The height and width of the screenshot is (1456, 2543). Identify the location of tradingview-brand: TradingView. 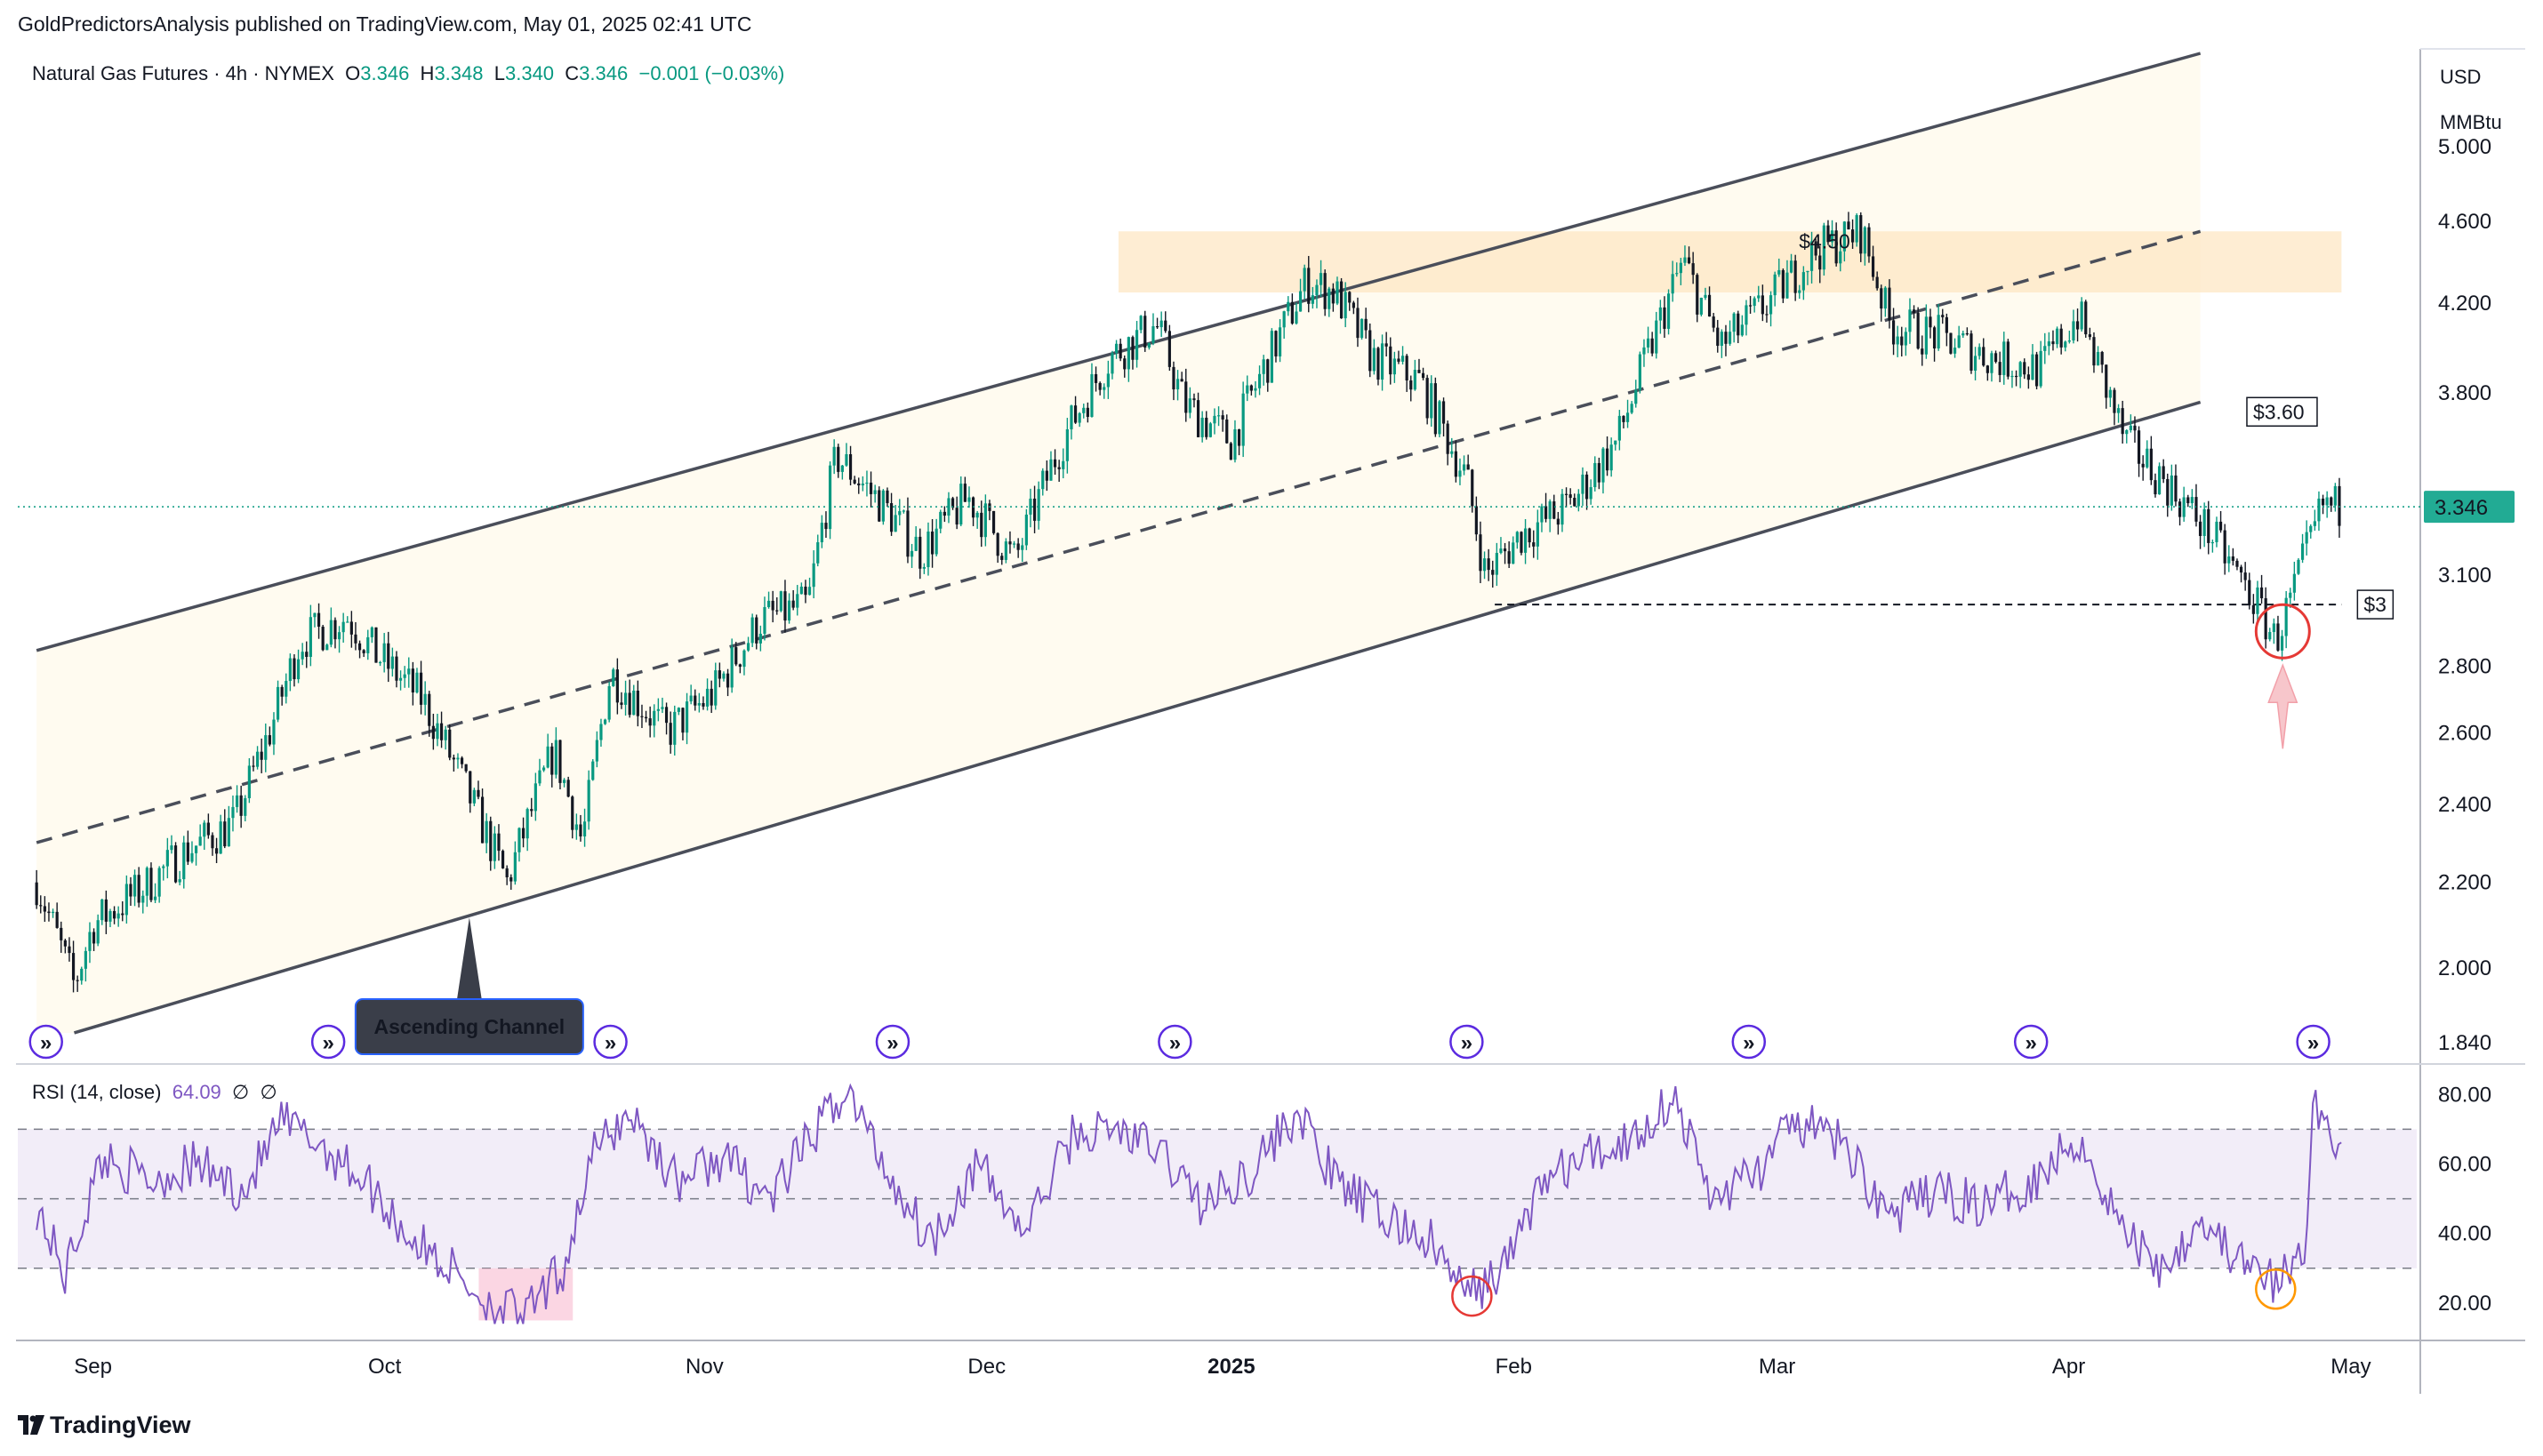
(104, 1425).